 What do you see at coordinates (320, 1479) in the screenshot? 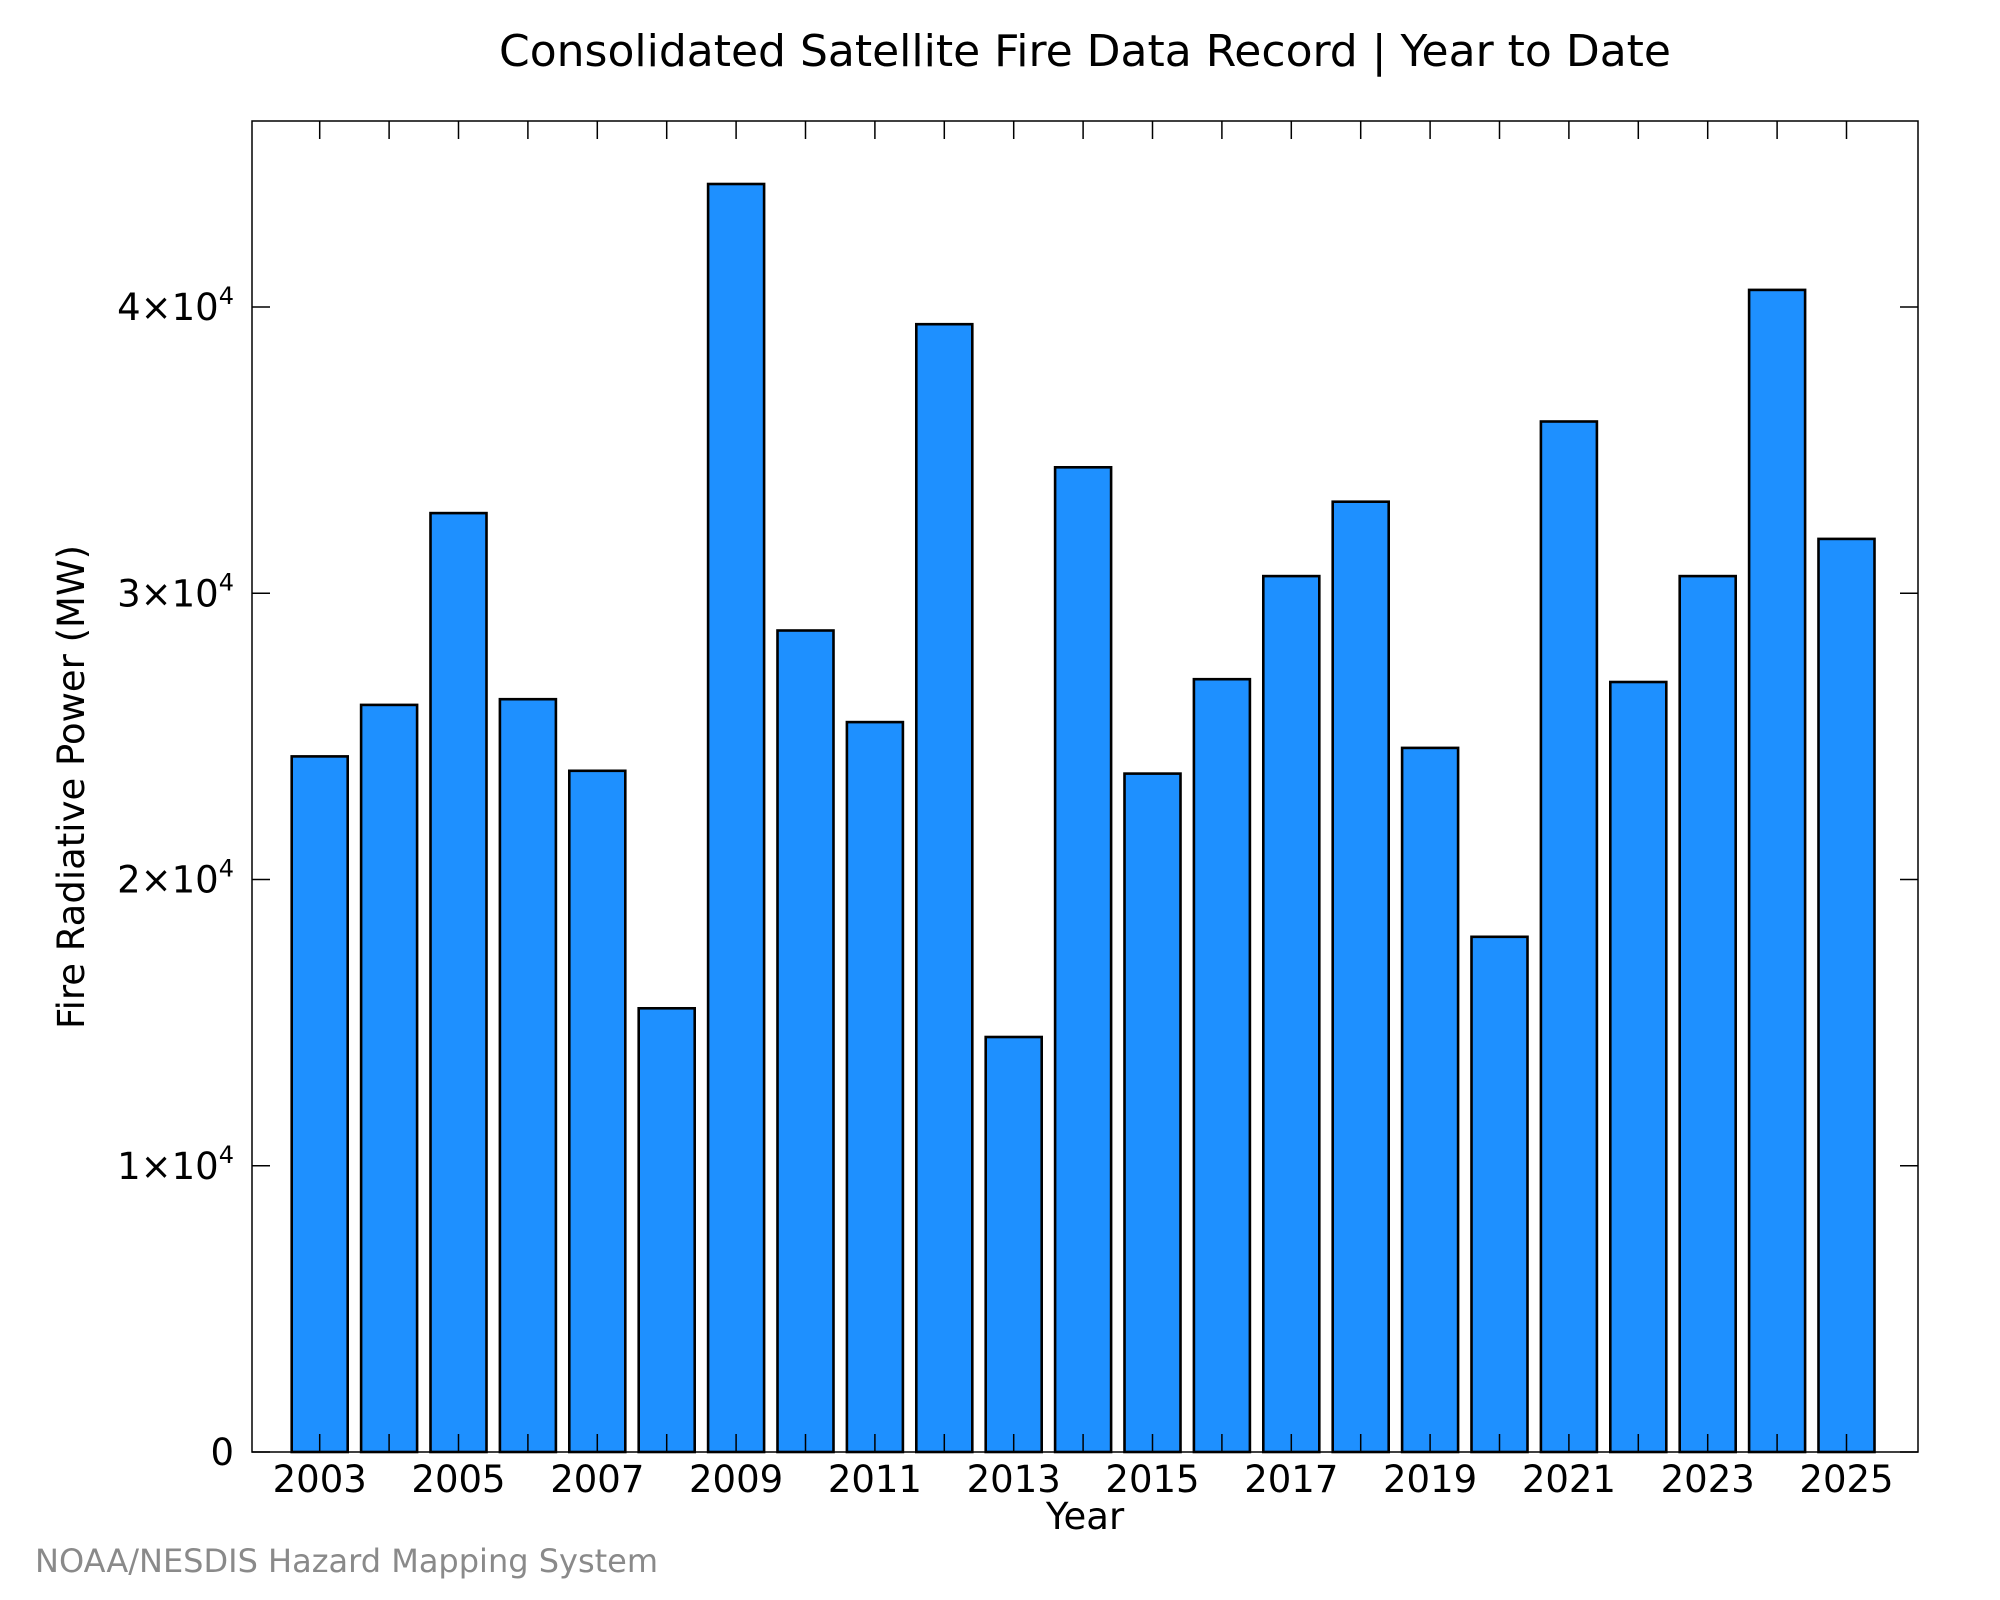
I see `x-tick-label: 2003` at bounding box center [320, 1479].